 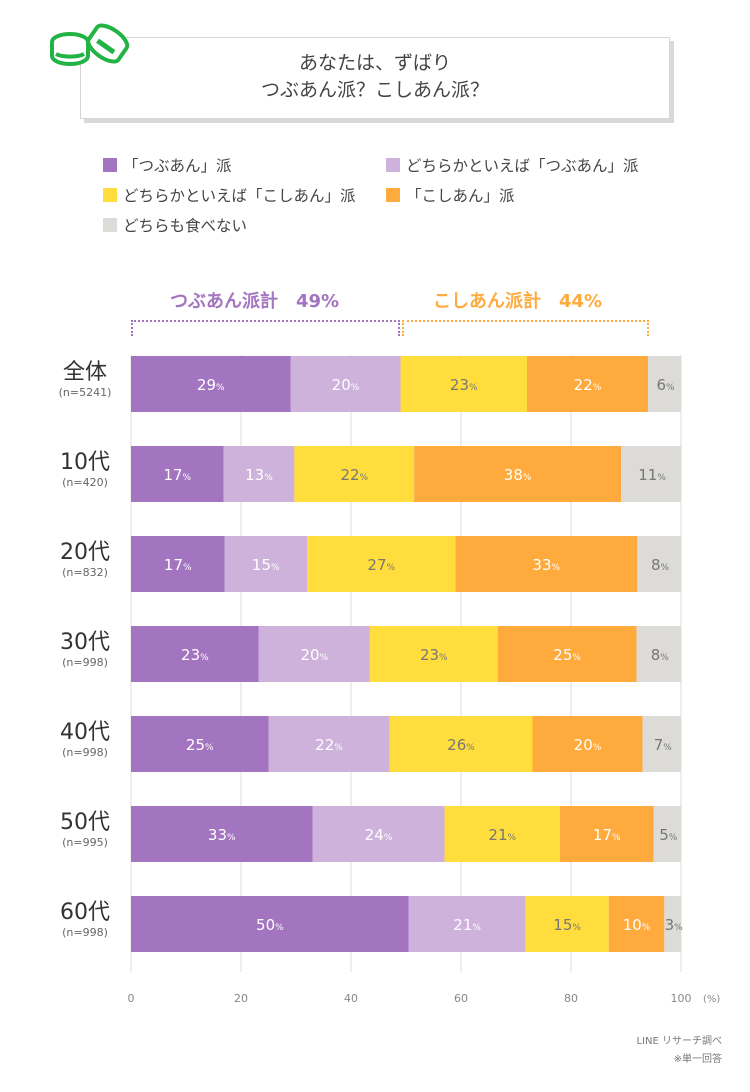 What do you see at coordinates (265, 328) in the screenshot?
I see `tsubuan-bracket` at bounding box center [265, 328].